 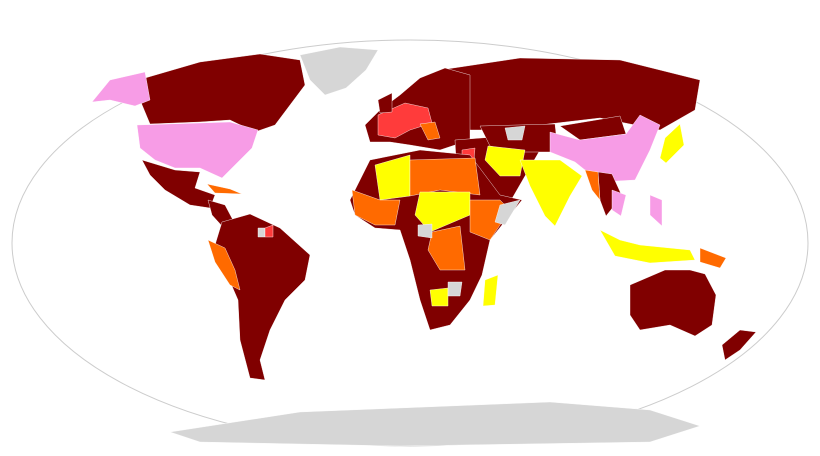 What do you see at coordinates (269, 231) in the screenshot?
I see `region-suriname` at bounding box center [269, 231].